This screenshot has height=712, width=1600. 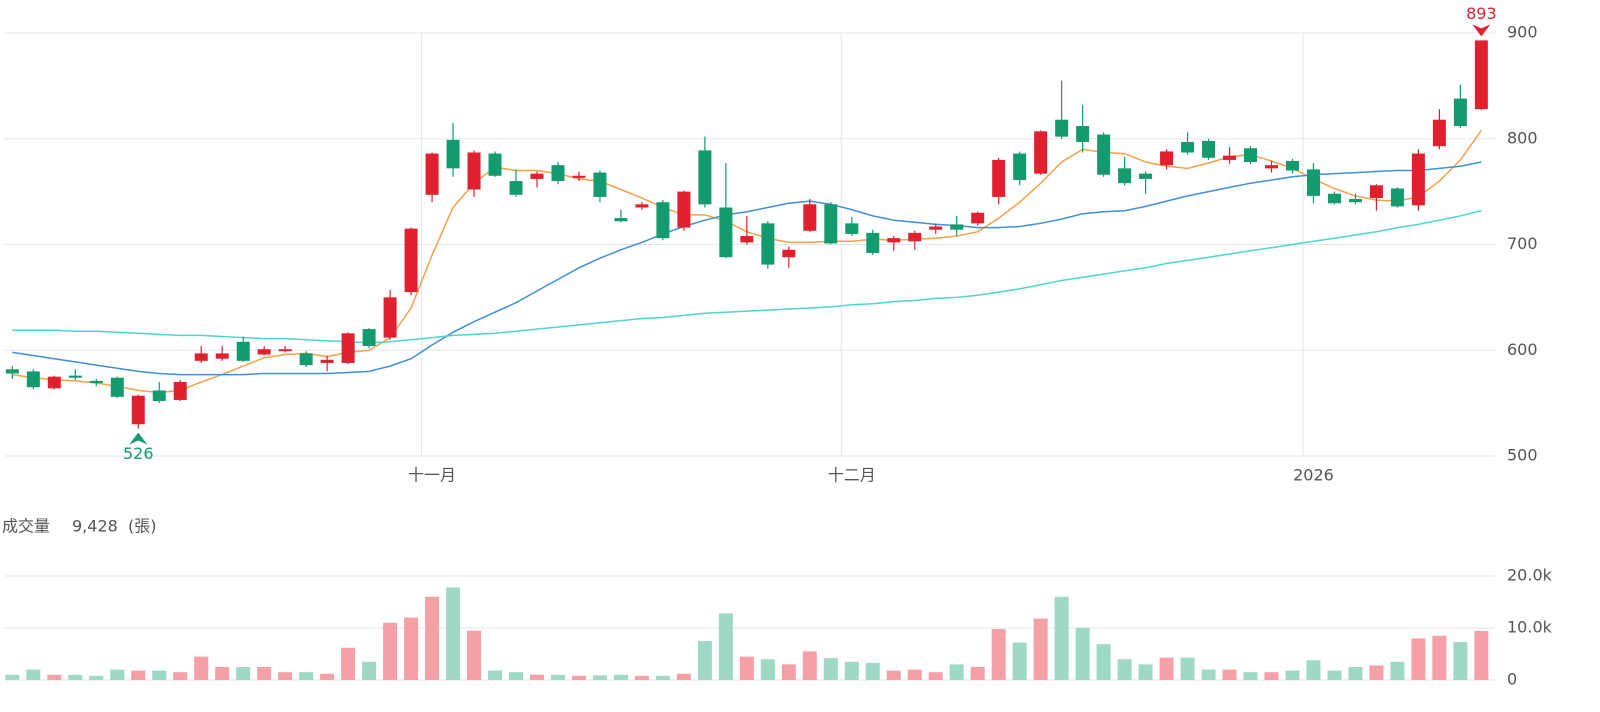 I want to click on y-tick-label: 900, so click(x=1522, y=32).